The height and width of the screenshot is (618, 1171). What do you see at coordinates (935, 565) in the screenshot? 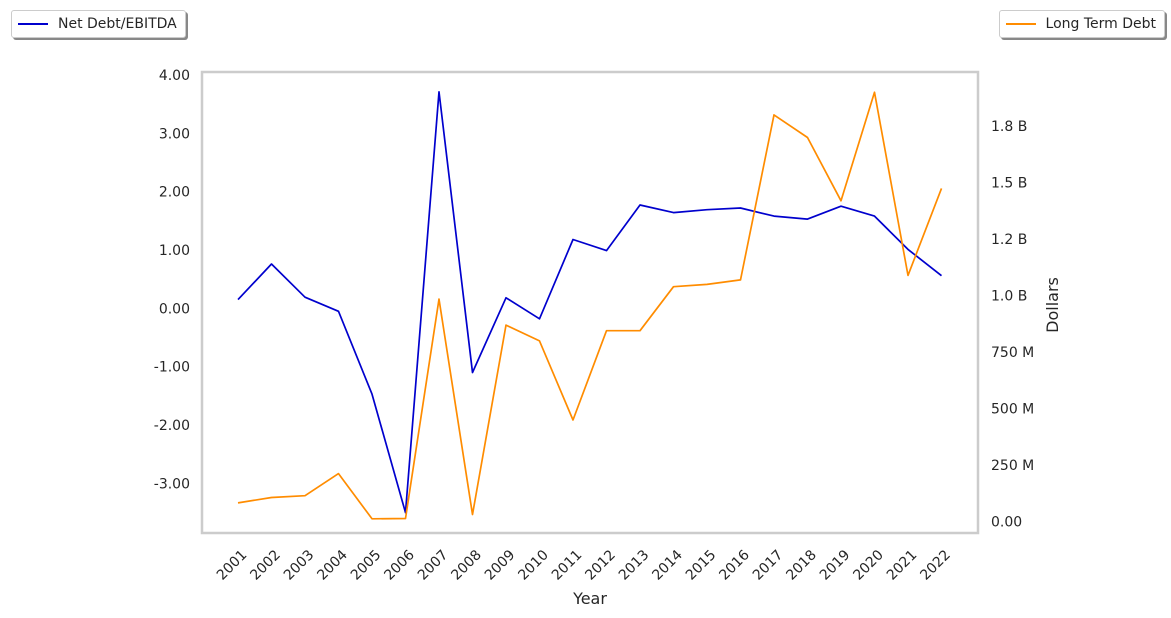
I see `x-tick-label: 2022` at bounding box center [935, 565].